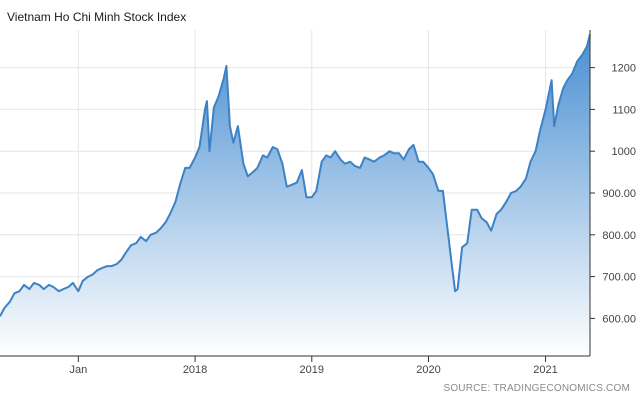 The image size is (640, 402). I want to click on x-tick-label: 2019, so click(312, 370).